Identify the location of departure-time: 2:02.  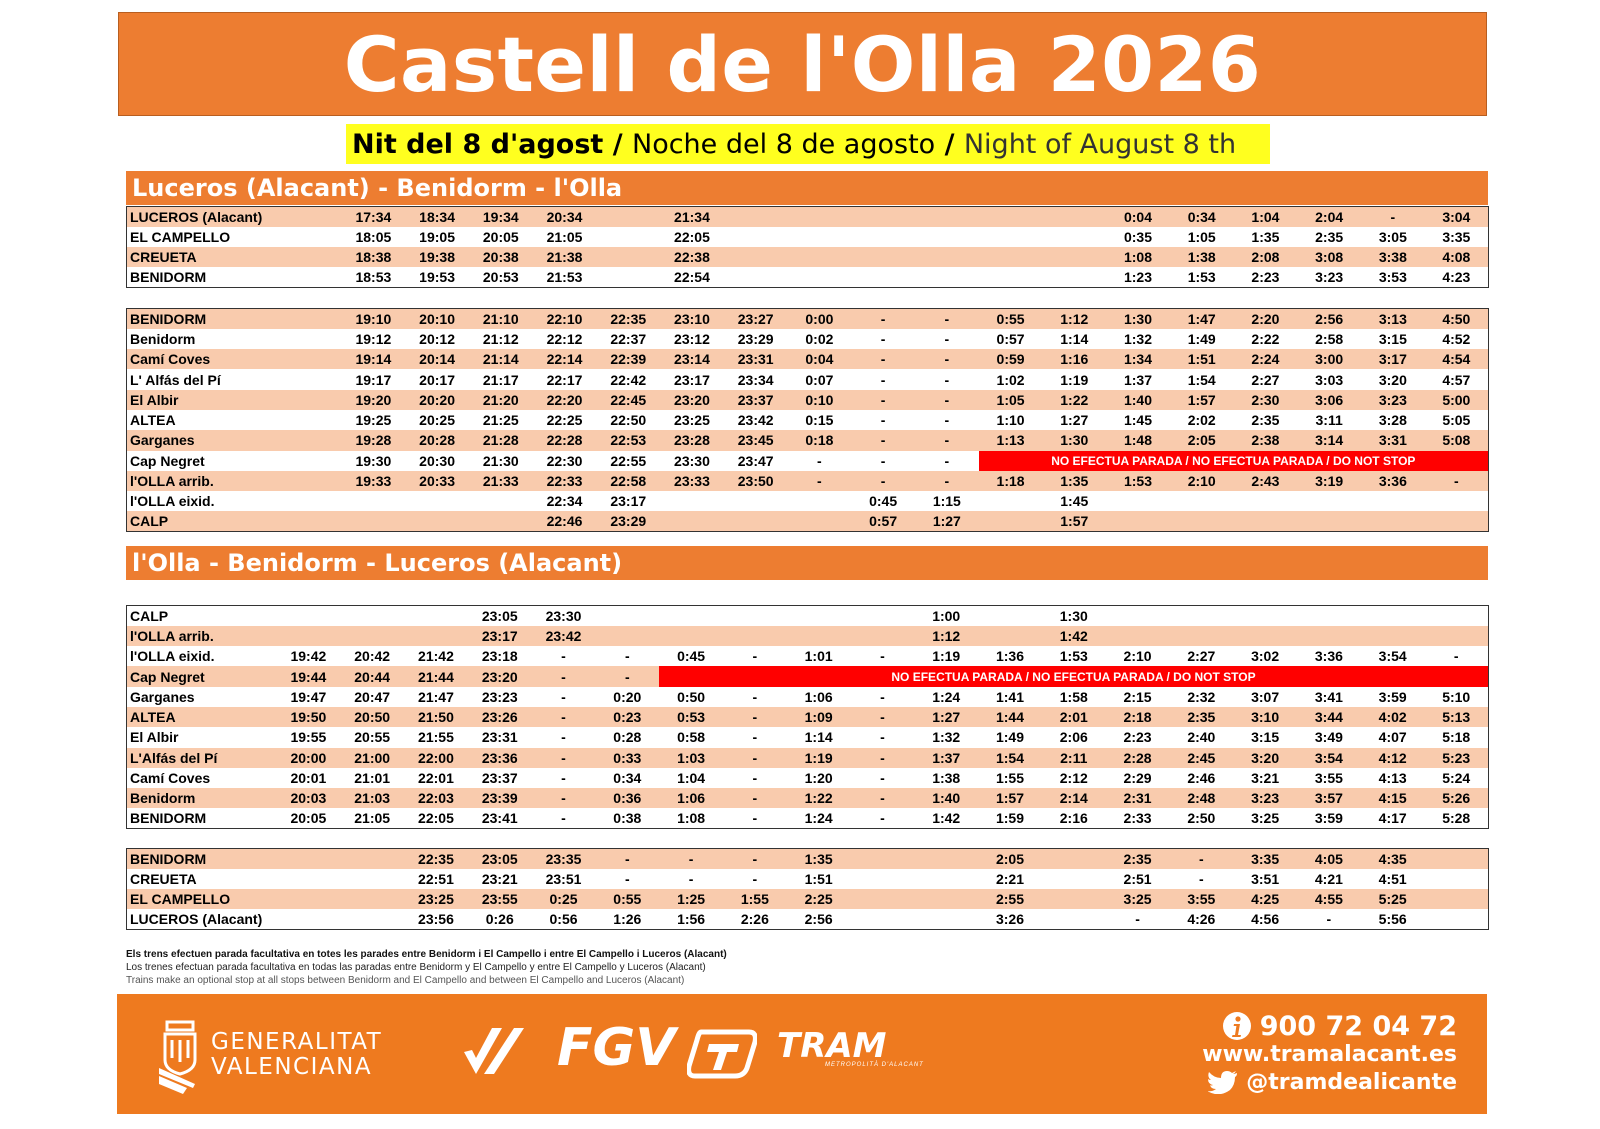
(1201, 420).